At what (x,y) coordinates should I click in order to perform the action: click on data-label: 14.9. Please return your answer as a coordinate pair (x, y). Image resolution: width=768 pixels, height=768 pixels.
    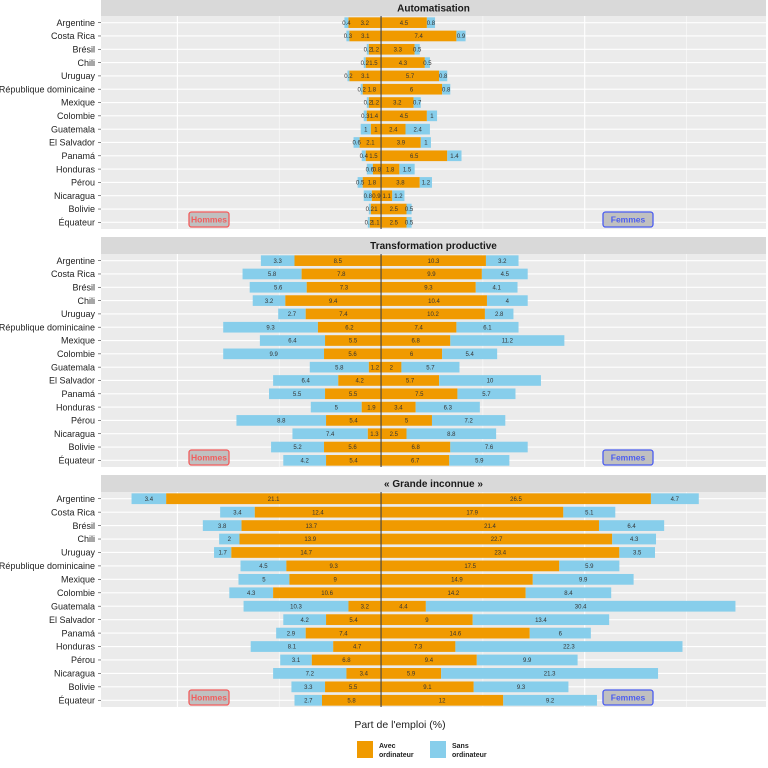
    Looking at the image, I should click on (457, 581).